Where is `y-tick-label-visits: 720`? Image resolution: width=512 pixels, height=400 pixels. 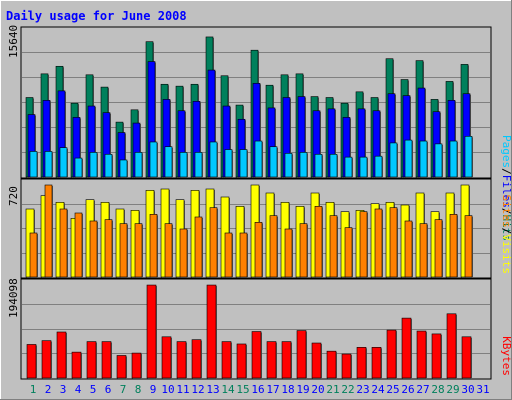
y-tick-label-visits: 720 is located at coordinates (13, 196).